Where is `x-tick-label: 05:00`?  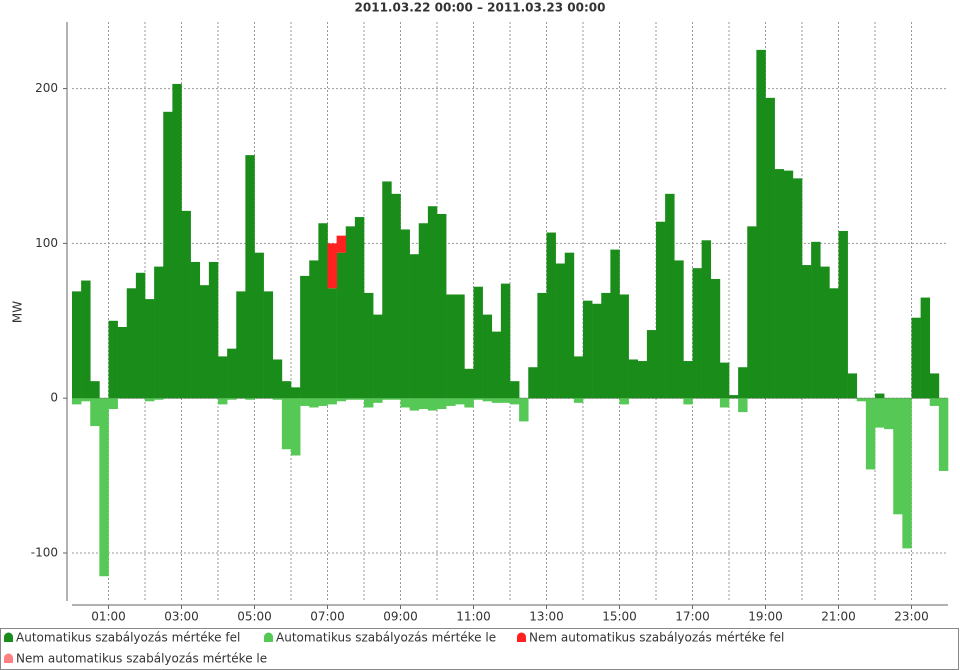
x-tick-label: 05:00 is located at coordinates (254, 617).